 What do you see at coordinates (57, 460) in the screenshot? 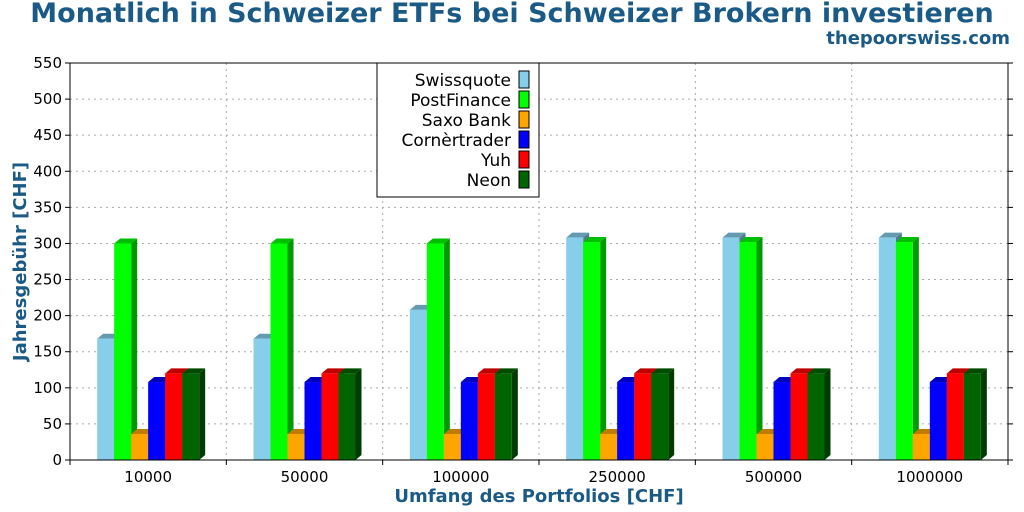
I see `y-tick-label: 0` at bounding box center [57, 460].